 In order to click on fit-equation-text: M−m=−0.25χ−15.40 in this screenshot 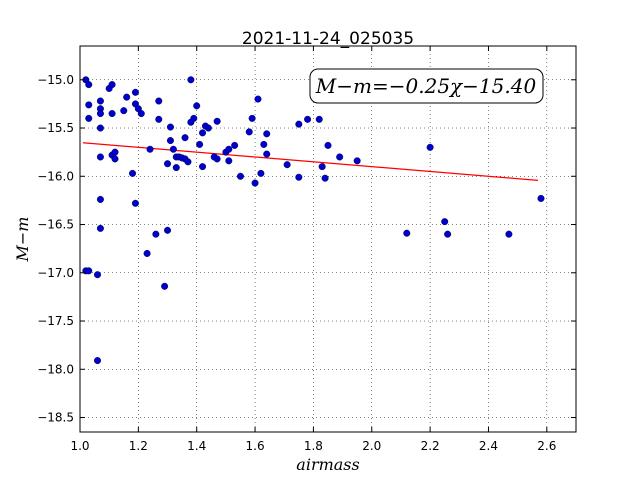, I will do `click(426, 86)`.